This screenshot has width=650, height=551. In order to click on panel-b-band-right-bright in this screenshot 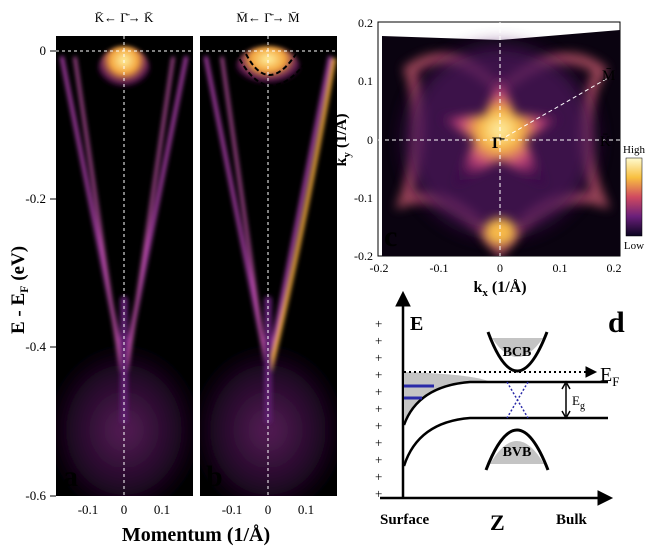, I will do `click(301, 220)`.